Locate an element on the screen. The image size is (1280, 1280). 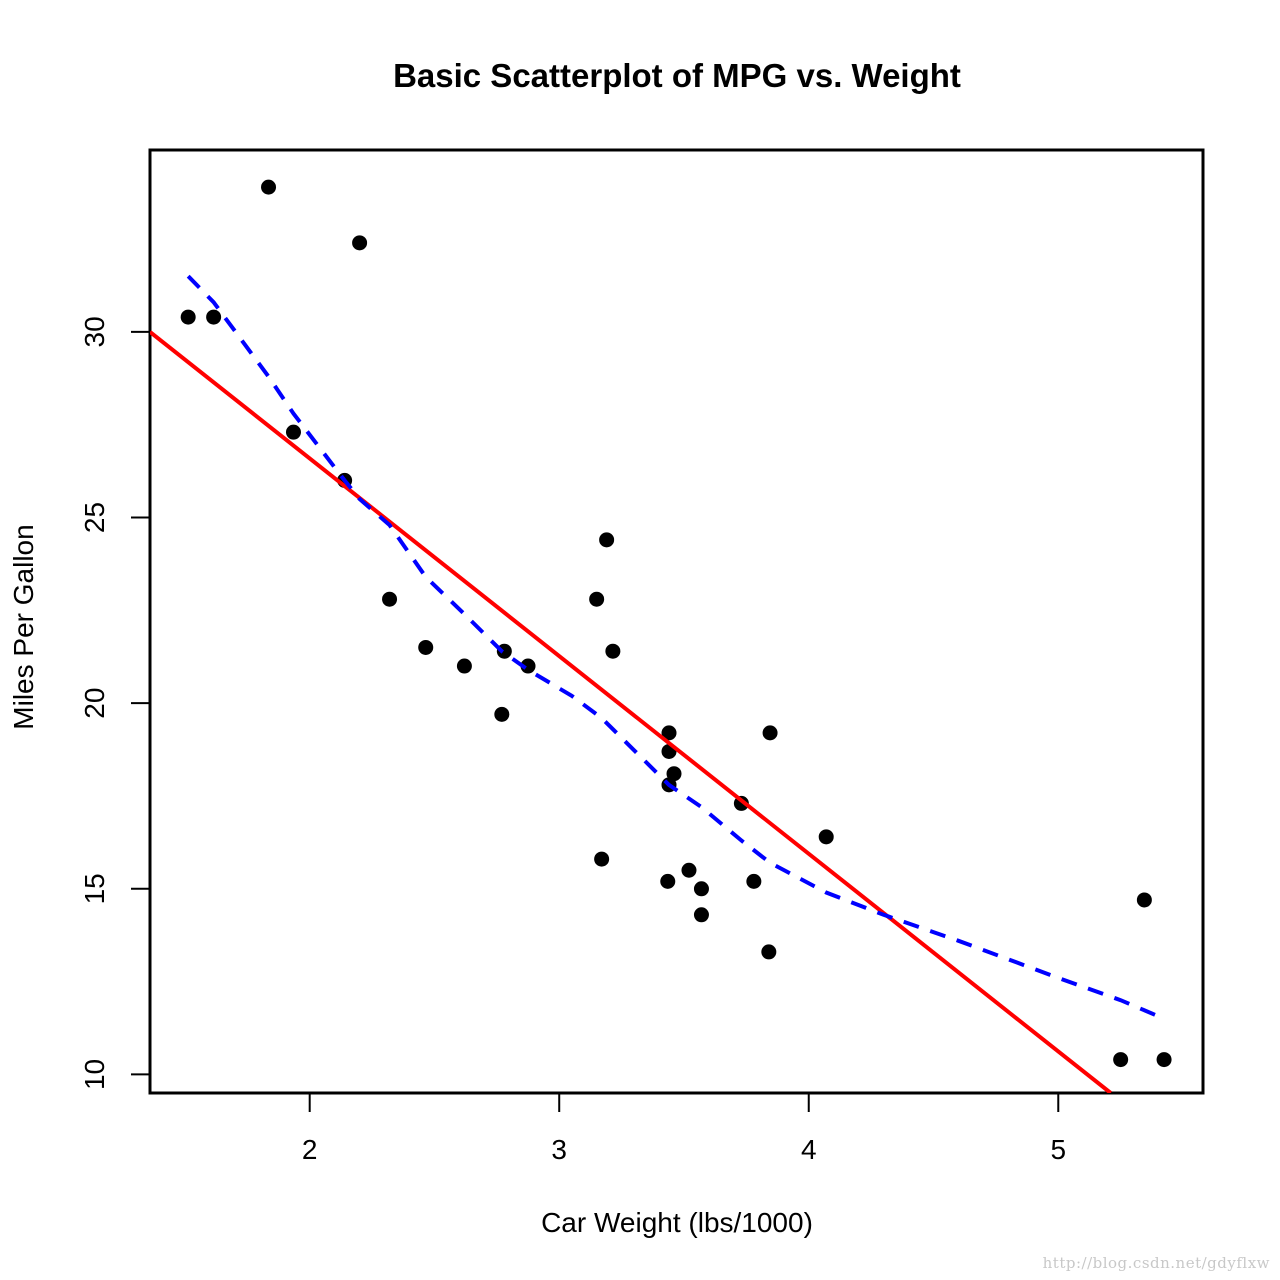
x-tick-label: 5 is located at coordinates (1058, 1149).